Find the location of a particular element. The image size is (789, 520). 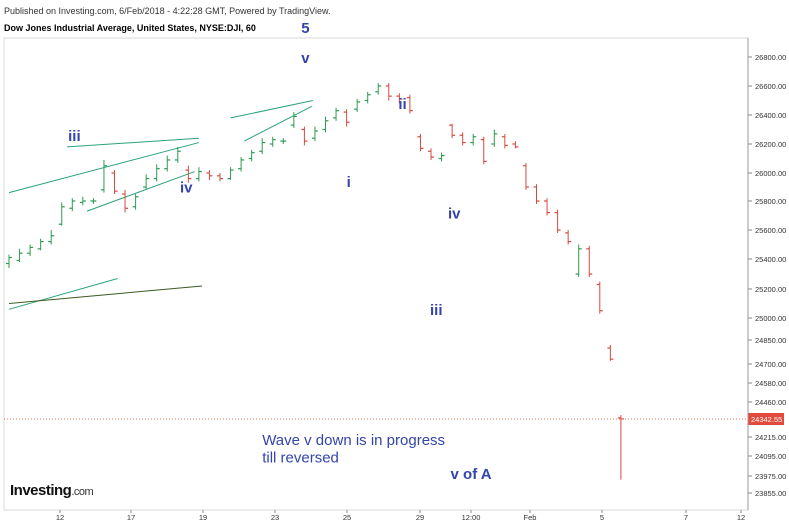

x-tick-label: Feb is located at coordinates (530, 516).